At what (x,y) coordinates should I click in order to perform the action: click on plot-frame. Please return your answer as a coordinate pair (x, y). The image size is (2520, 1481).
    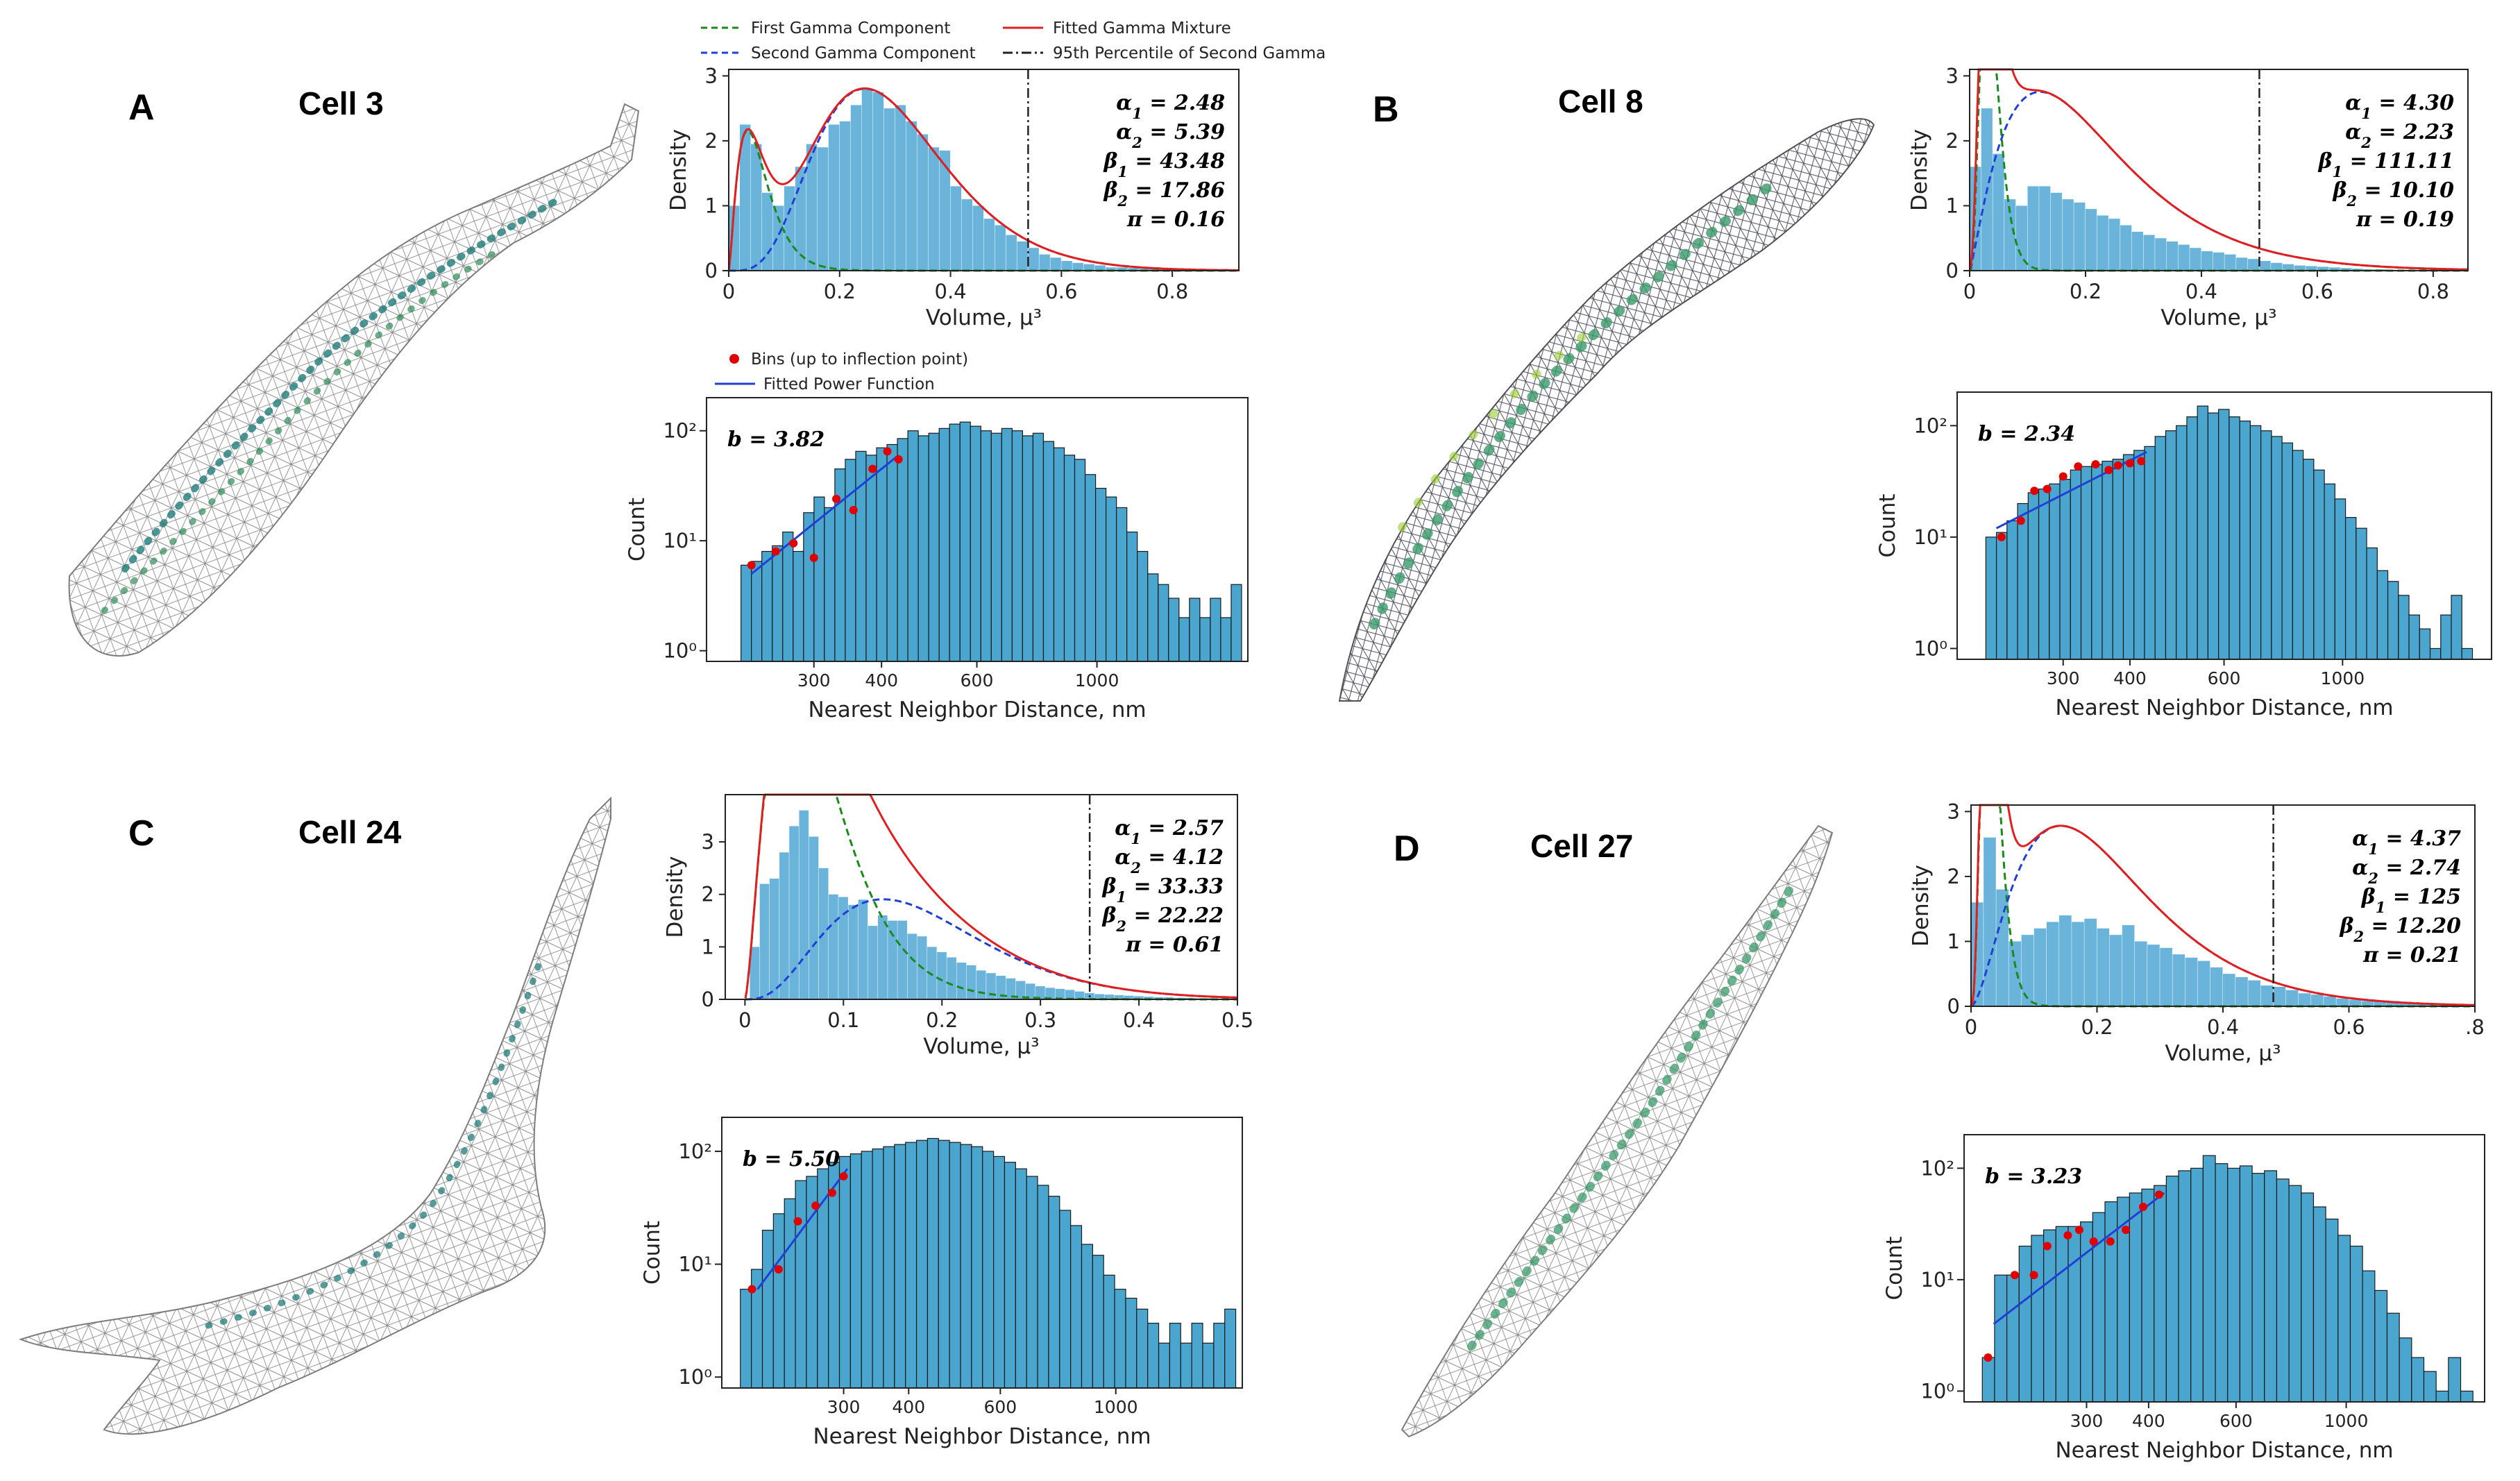
    Looking at the image, I should click on (981, 897).